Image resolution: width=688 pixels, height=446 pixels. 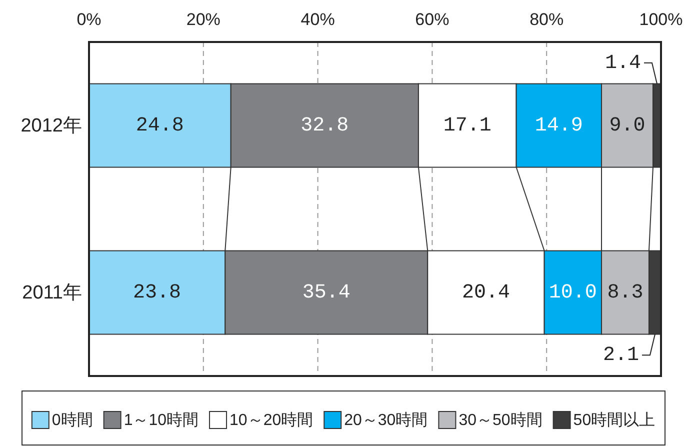 I want to click on x-tick-label: 40%, so click(x=317, y=19).